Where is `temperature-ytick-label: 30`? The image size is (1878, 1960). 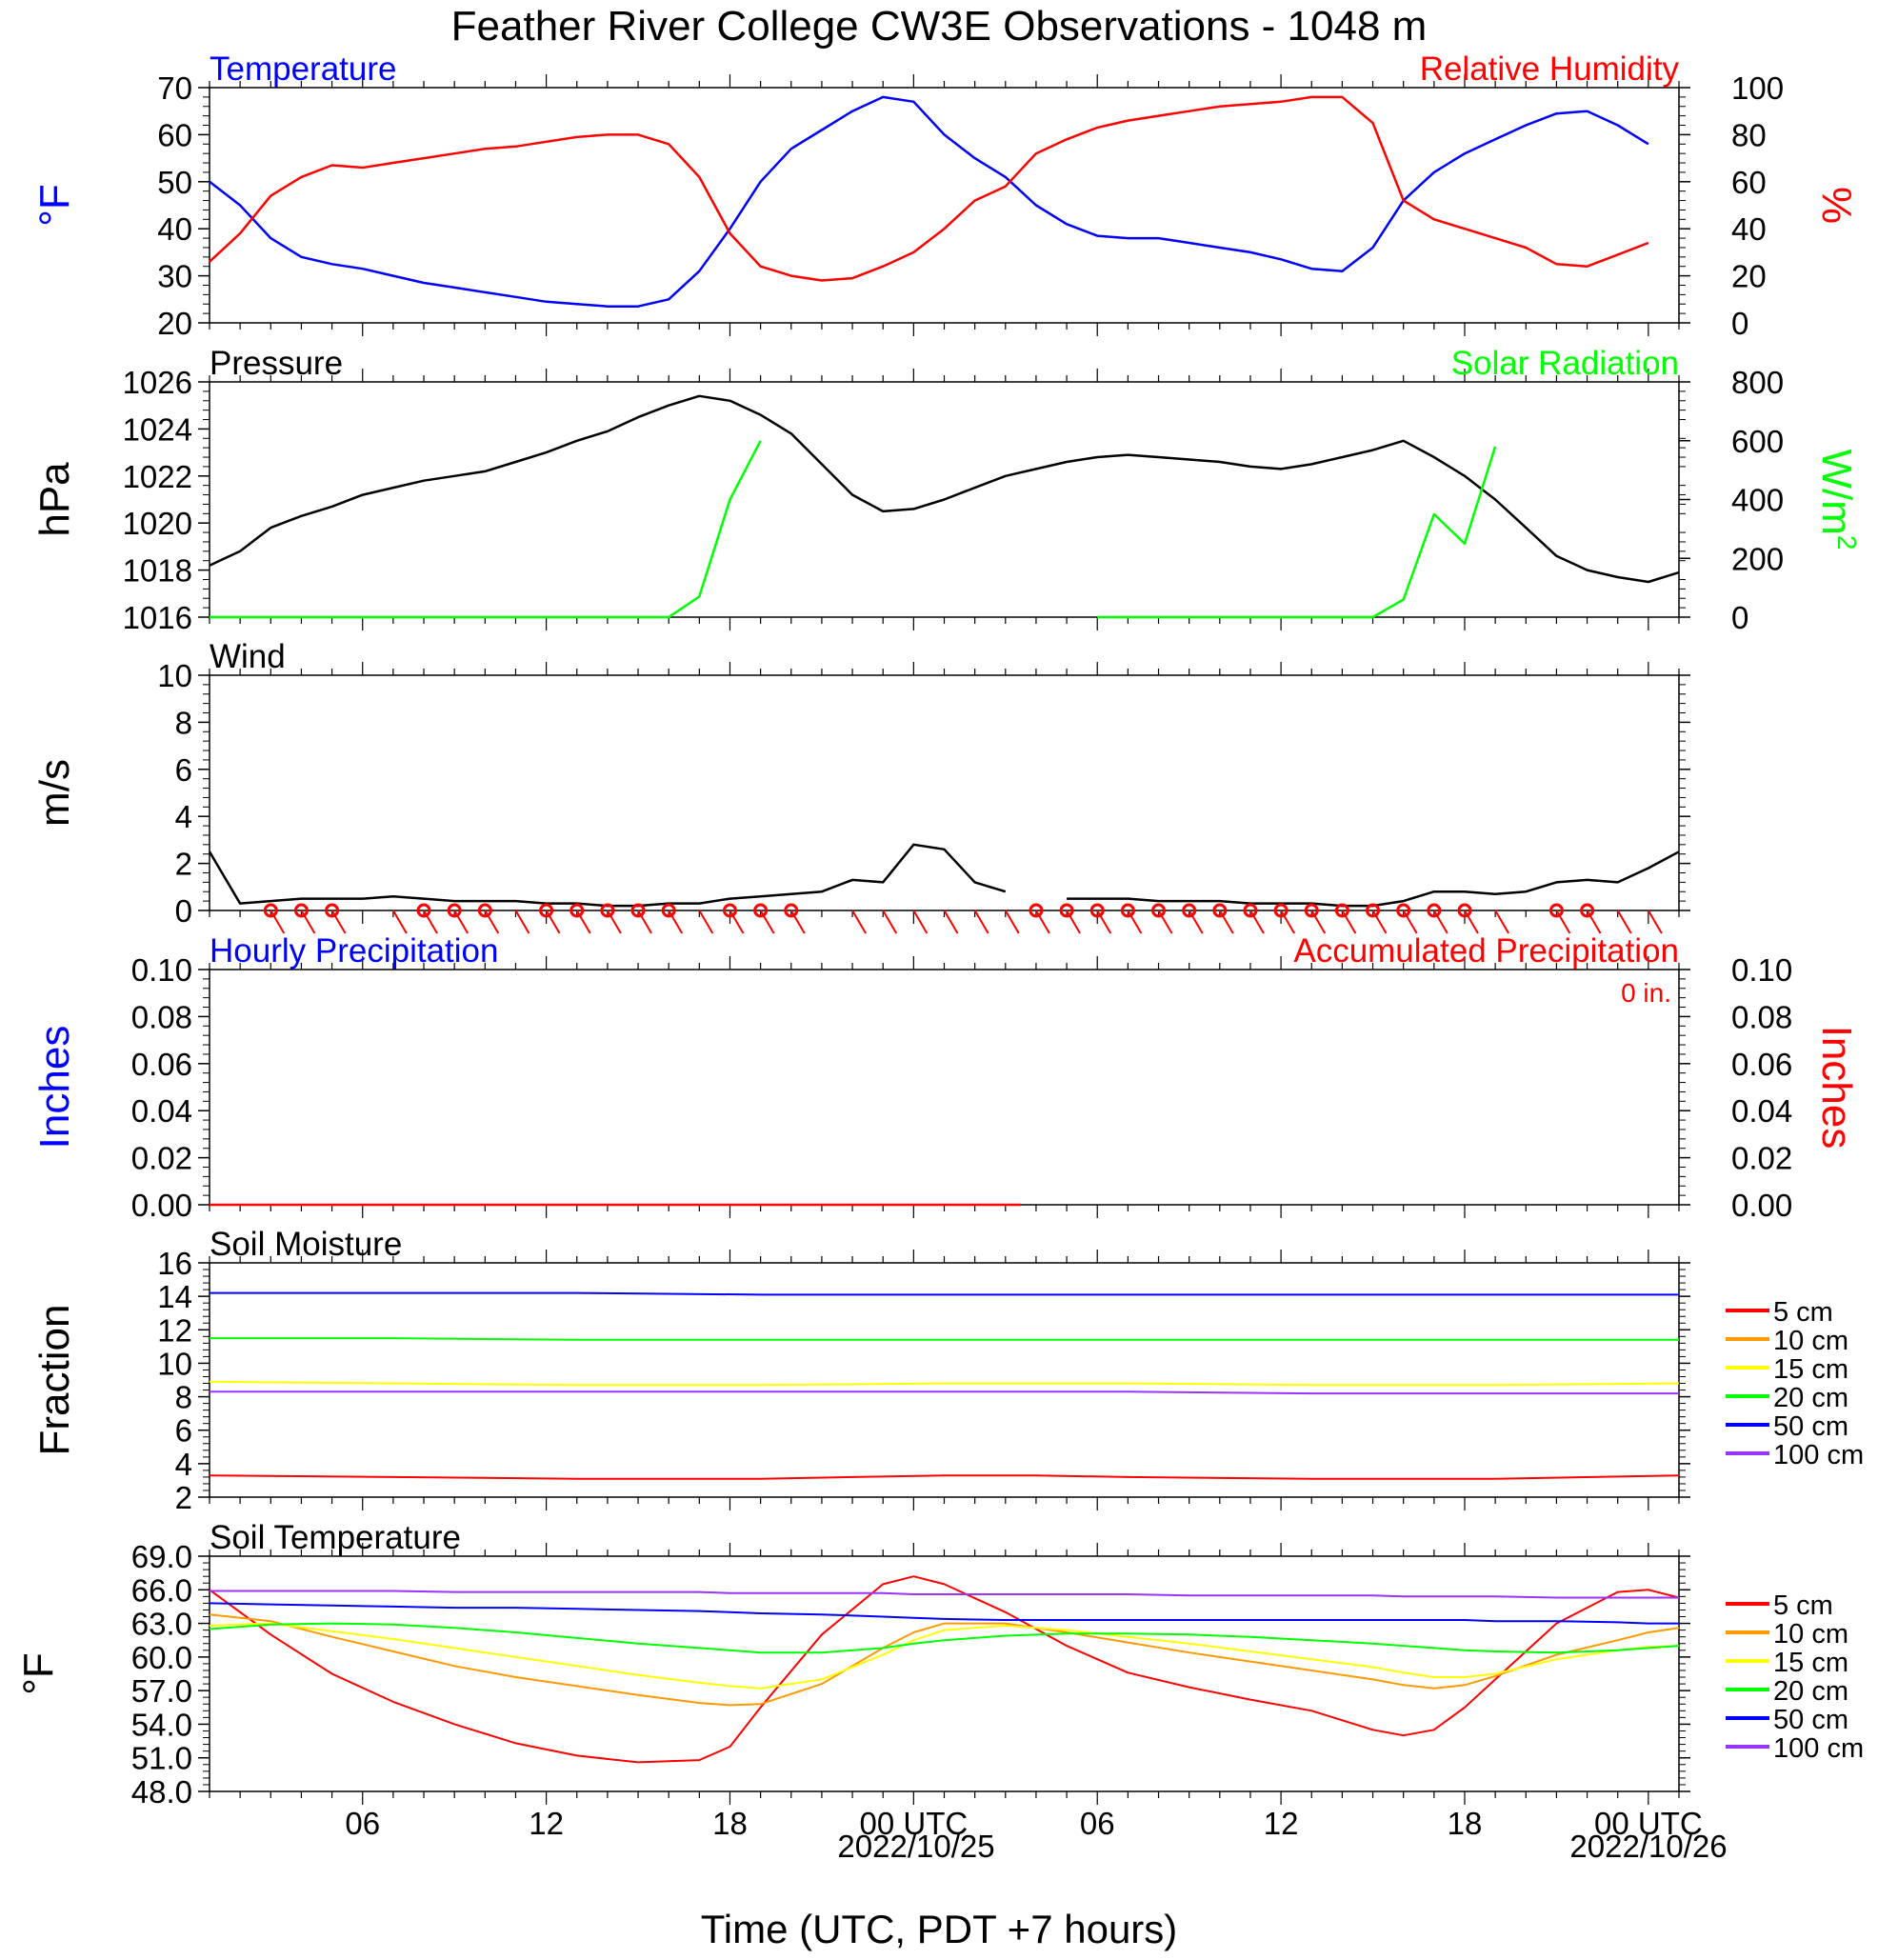 temperature-ytick-label: 30 is located at coordinates (174, 276).